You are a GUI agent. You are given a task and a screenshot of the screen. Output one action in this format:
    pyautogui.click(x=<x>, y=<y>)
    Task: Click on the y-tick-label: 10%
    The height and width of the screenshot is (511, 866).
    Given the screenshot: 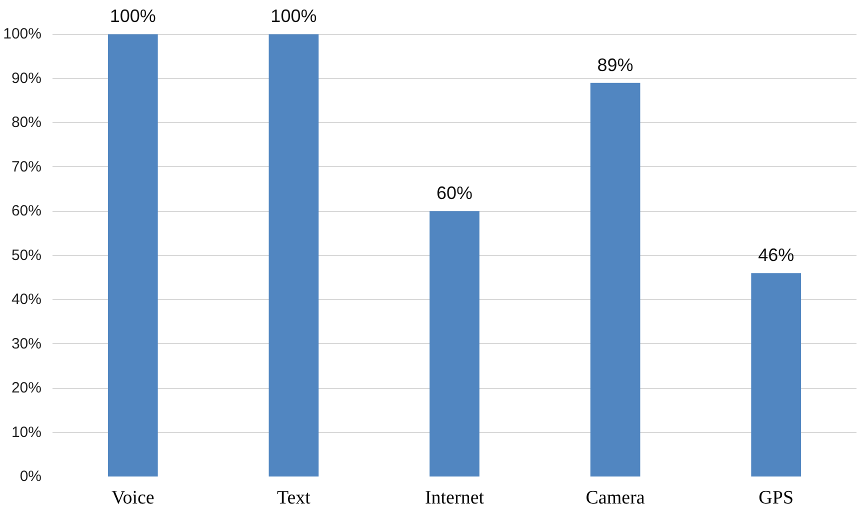 What is the action you would take?
    pyautogui.click(x=26, y=432)
    